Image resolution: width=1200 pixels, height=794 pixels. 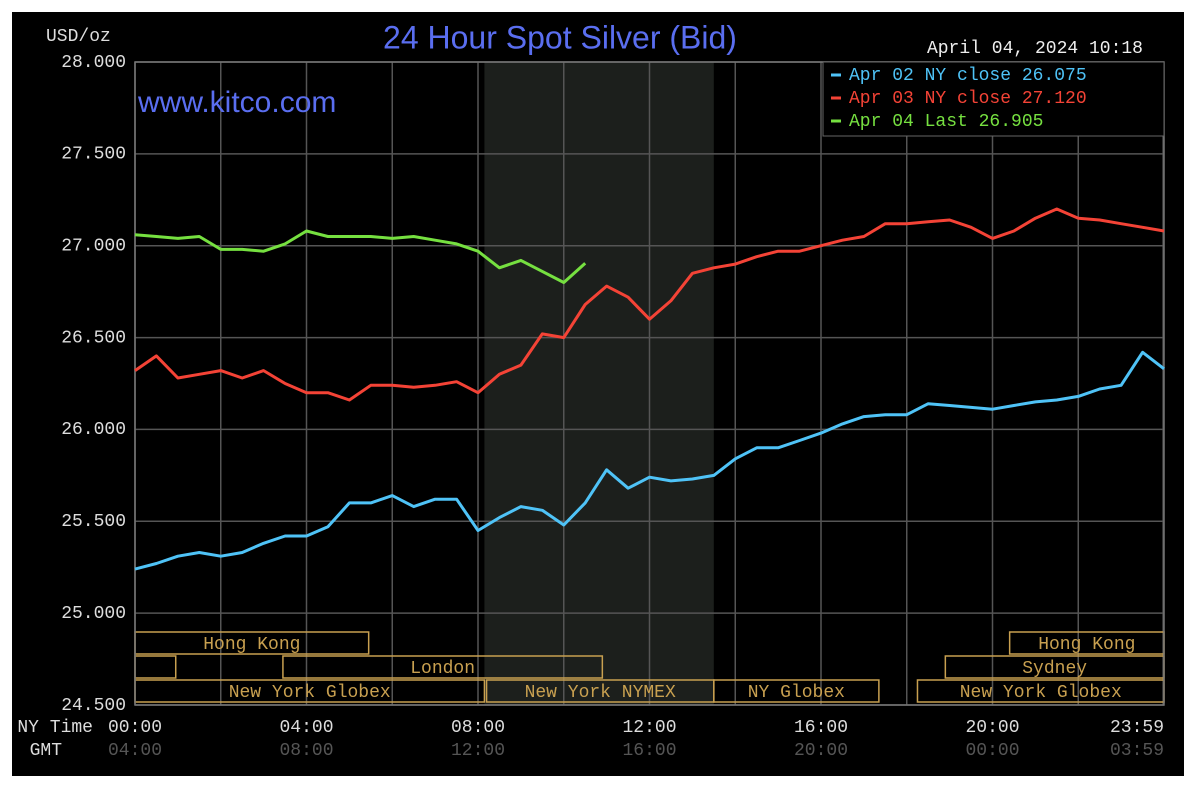 I want to click on y-tick-label: 25.500, so click(x=93, y=522).